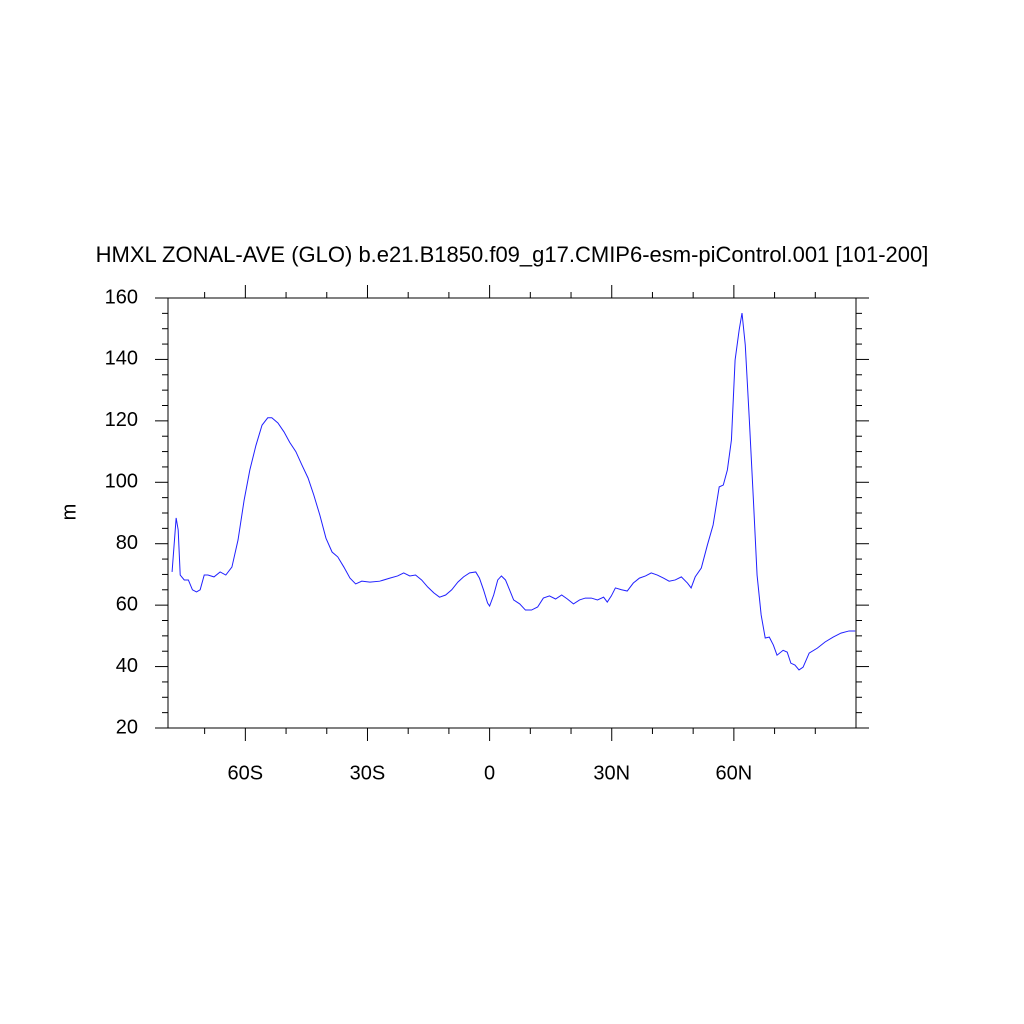 The width and height of the screenshot is (1024, 1024). I want to click on y-tick-label: 40, so click(127, 666).